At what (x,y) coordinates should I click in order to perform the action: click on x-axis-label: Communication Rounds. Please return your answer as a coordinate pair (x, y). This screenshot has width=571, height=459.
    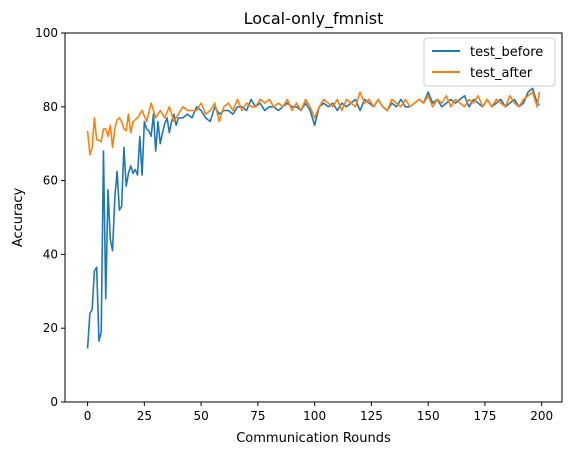
    Looking at the image, I should click on (313, 438).